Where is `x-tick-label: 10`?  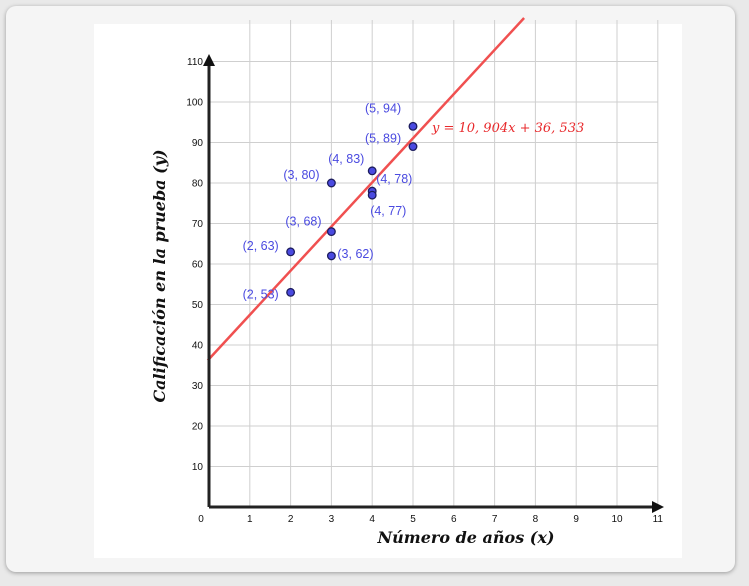
x-tick-label: 10 is located at coordinates (617, 519).